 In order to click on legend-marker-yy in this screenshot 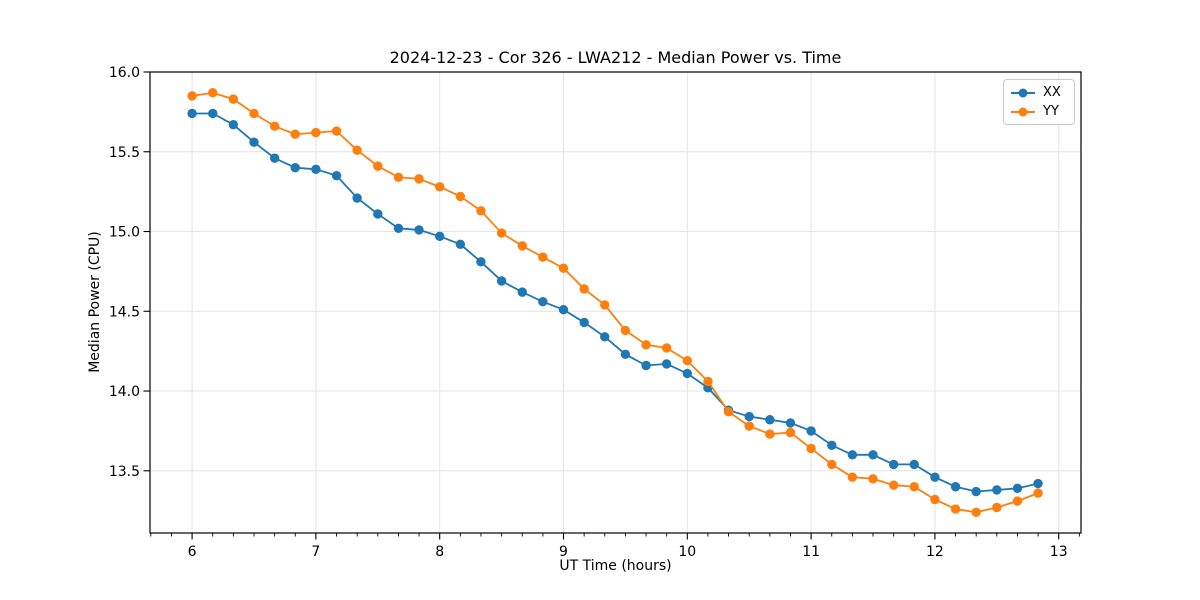, I will do `click(1023, 111)`.